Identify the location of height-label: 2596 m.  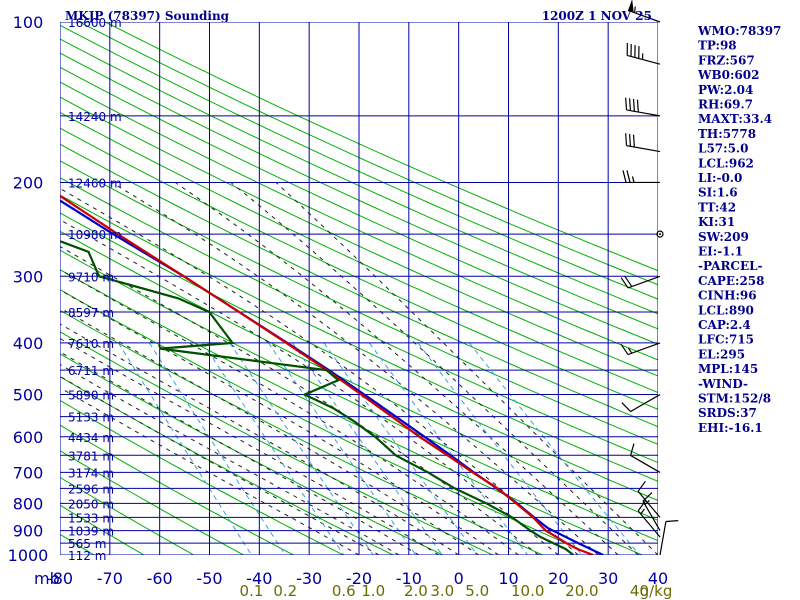
(91, 489).